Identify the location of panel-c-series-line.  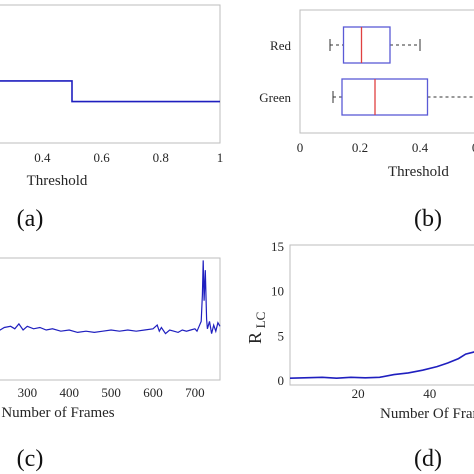
(110, 297).